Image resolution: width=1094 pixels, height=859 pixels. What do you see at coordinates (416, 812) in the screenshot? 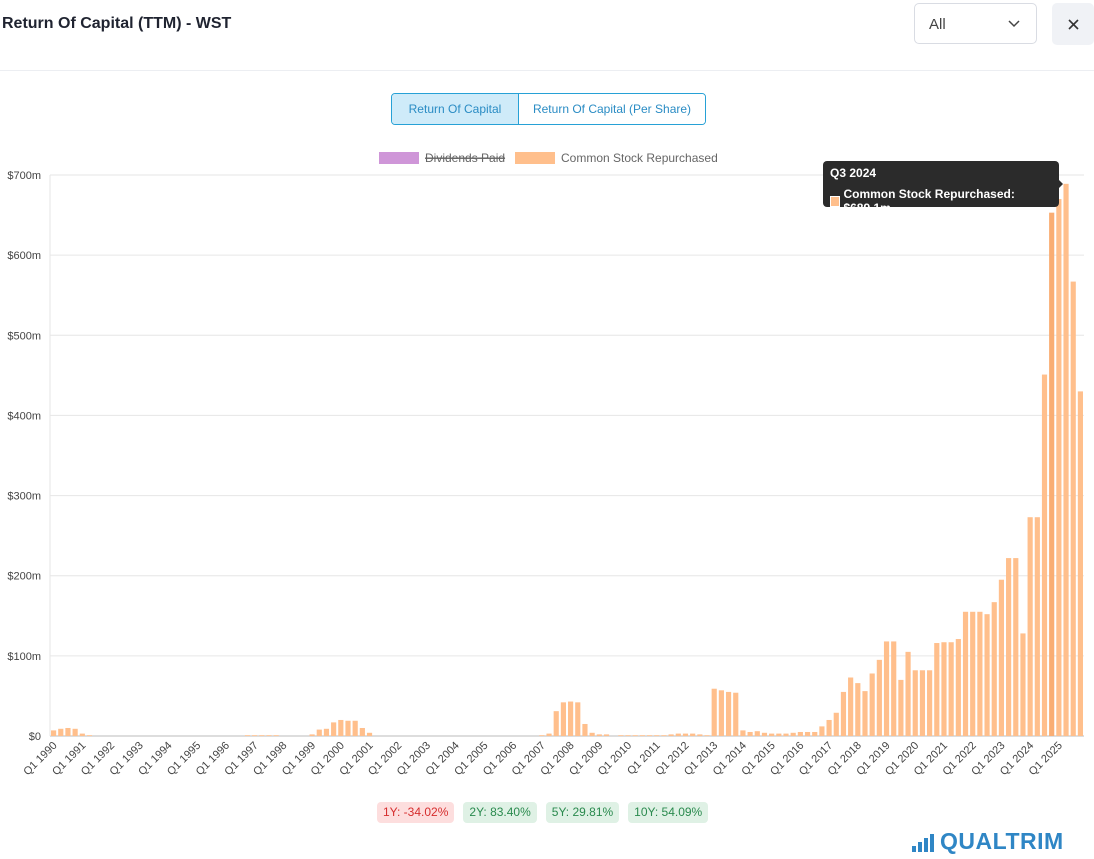
I see `badge-1y: 1Y: -34.02%` at bounding box center [416, 812].